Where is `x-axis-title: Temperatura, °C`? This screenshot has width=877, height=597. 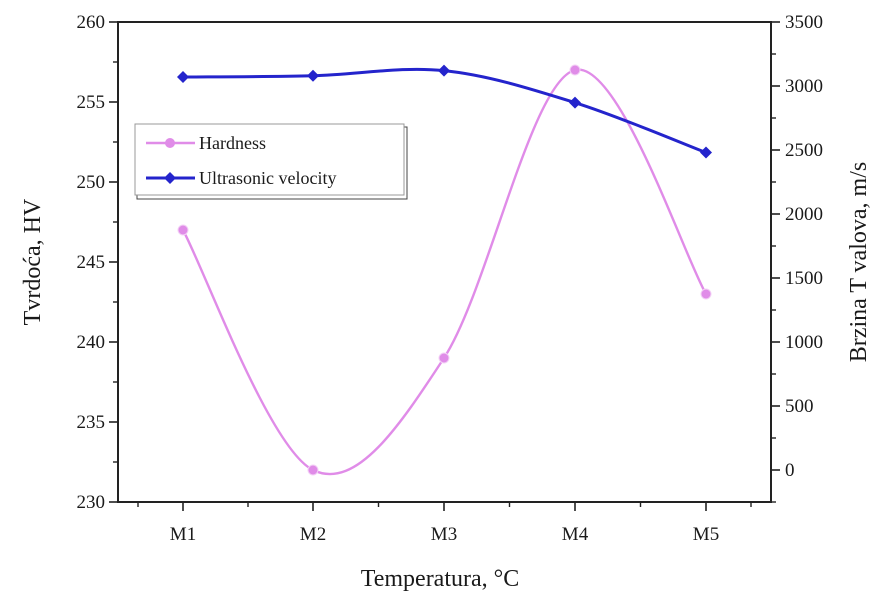 x-axis-title: Temperatura, °C is located at coordinates (440, 579).